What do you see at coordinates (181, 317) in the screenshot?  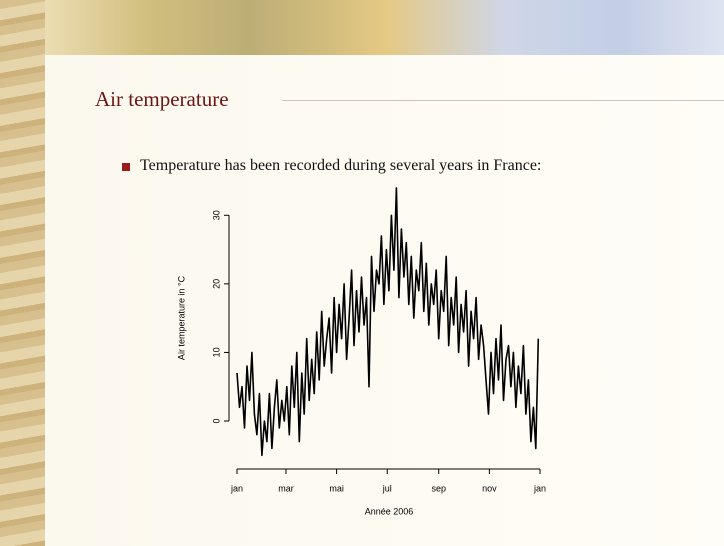 I see `y-axis-title: Air temperature in °C` at bounding box center [181, 317].